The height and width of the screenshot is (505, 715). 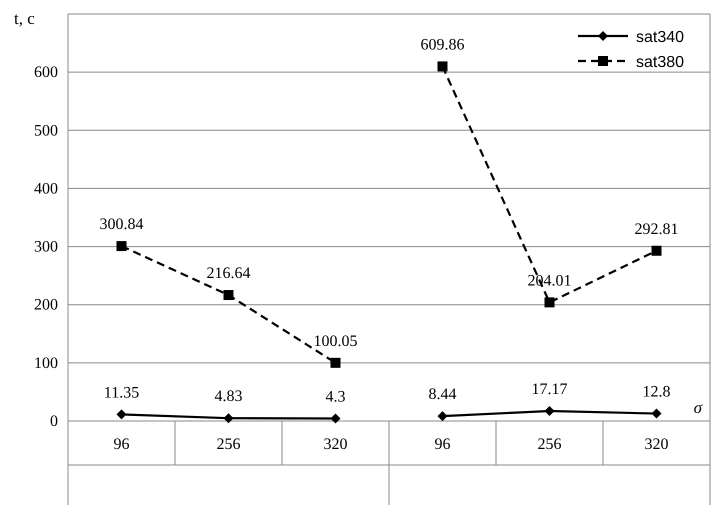 I want to click on data-label: 204.01, so click(x=550, y=281).